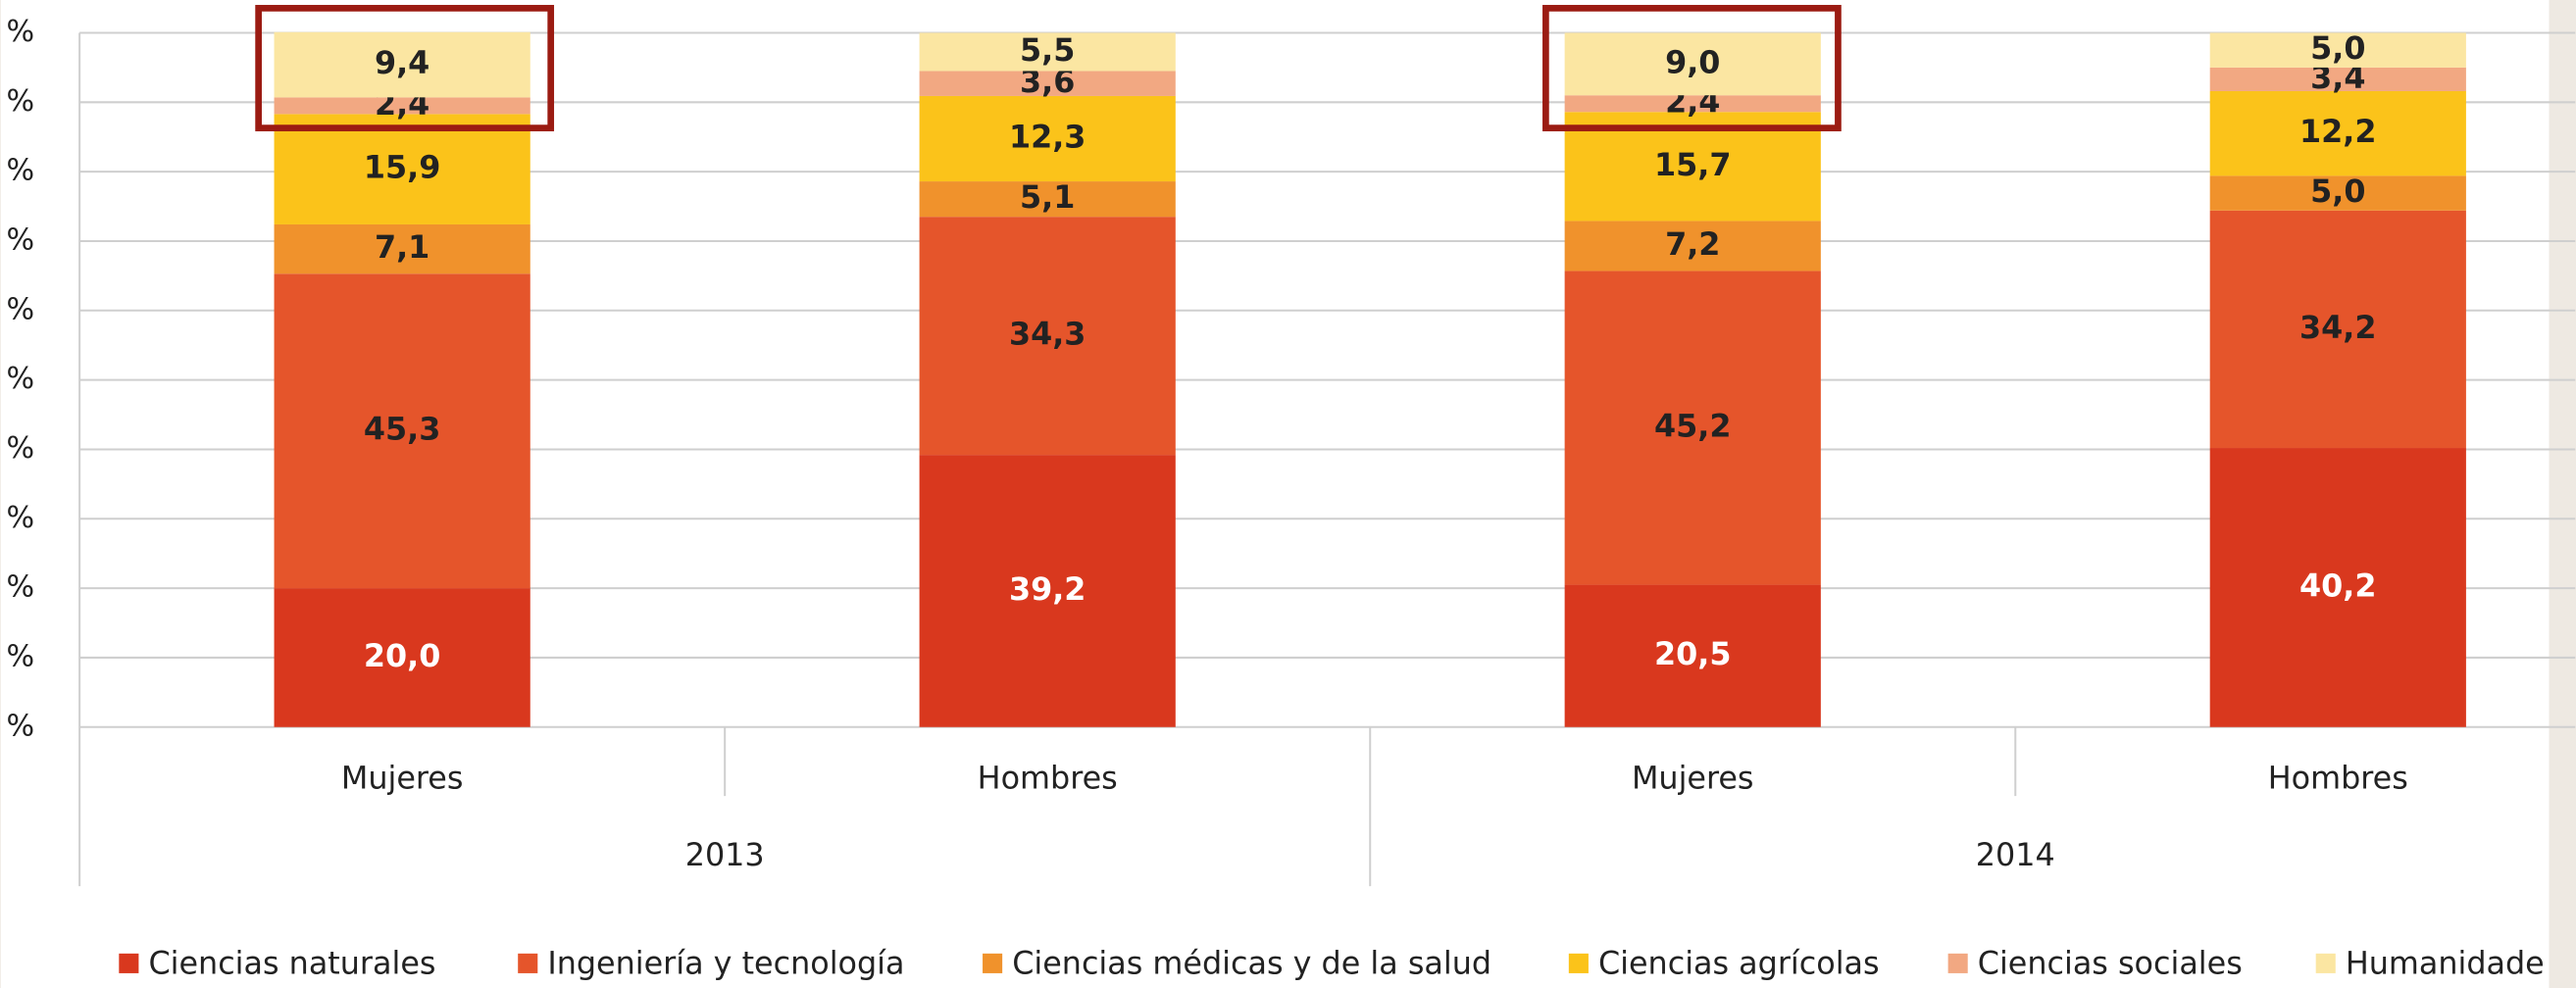 The width and height of the screenshot is (2576, 988). Describe the element at coordinates (2015, 855) in the screenshot. I see `group-label: 2014` at that location.